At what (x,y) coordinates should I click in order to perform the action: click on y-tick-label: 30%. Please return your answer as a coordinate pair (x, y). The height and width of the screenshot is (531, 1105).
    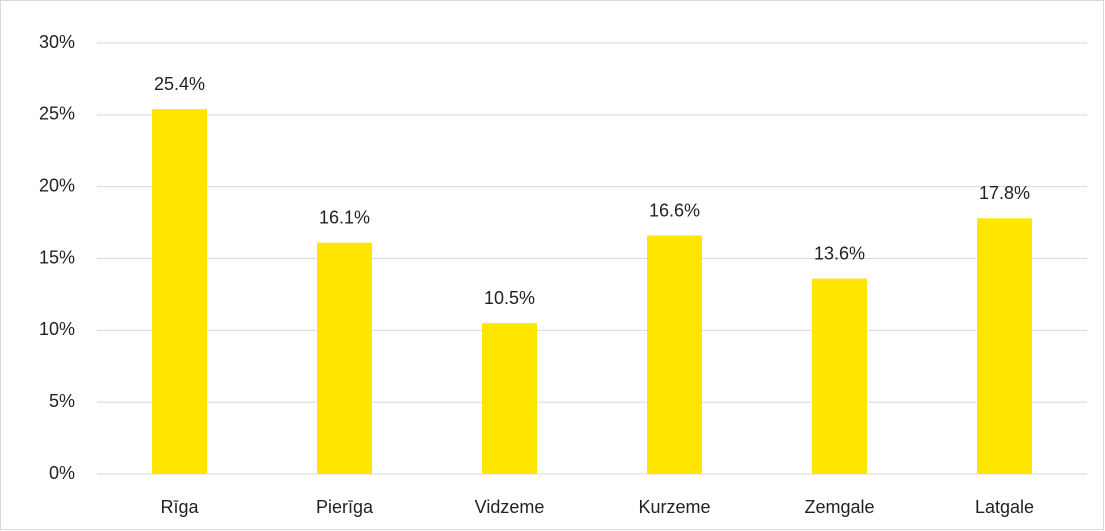
    Looking at the image, I should click on (57, 42).